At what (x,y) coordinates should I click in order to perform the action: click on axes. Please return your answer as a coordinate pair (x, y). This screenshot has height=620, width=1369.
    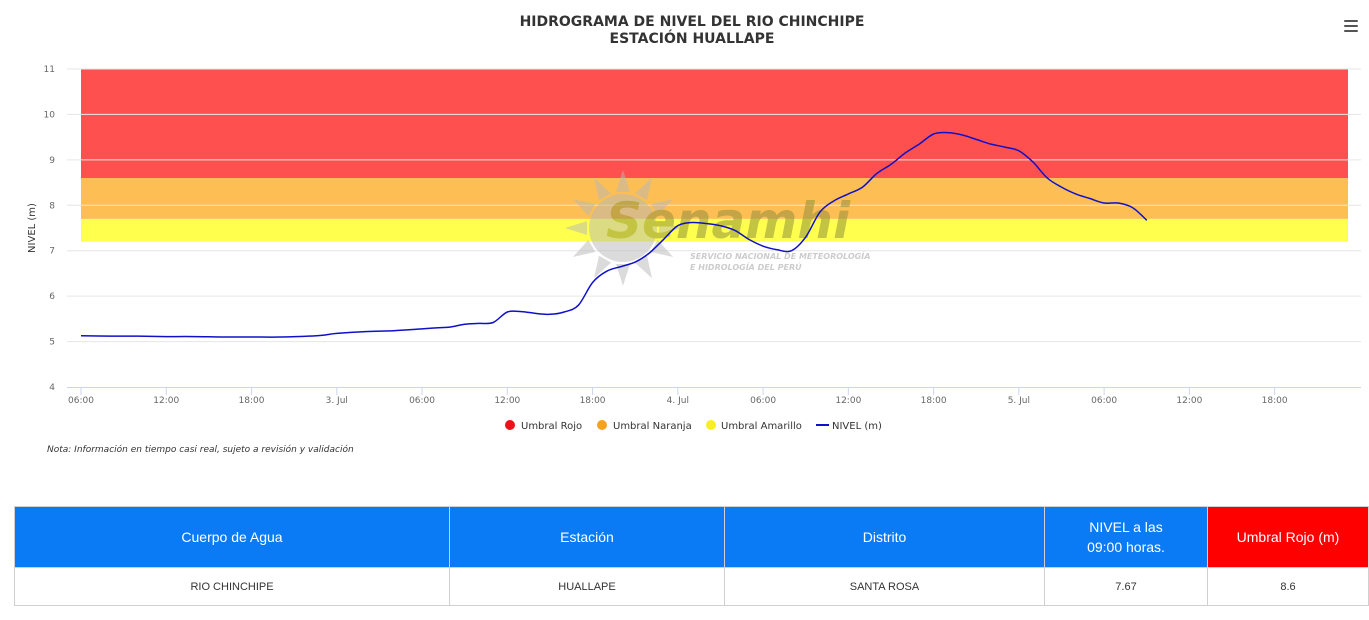
    Looking at the image, I should click on (714, 391).